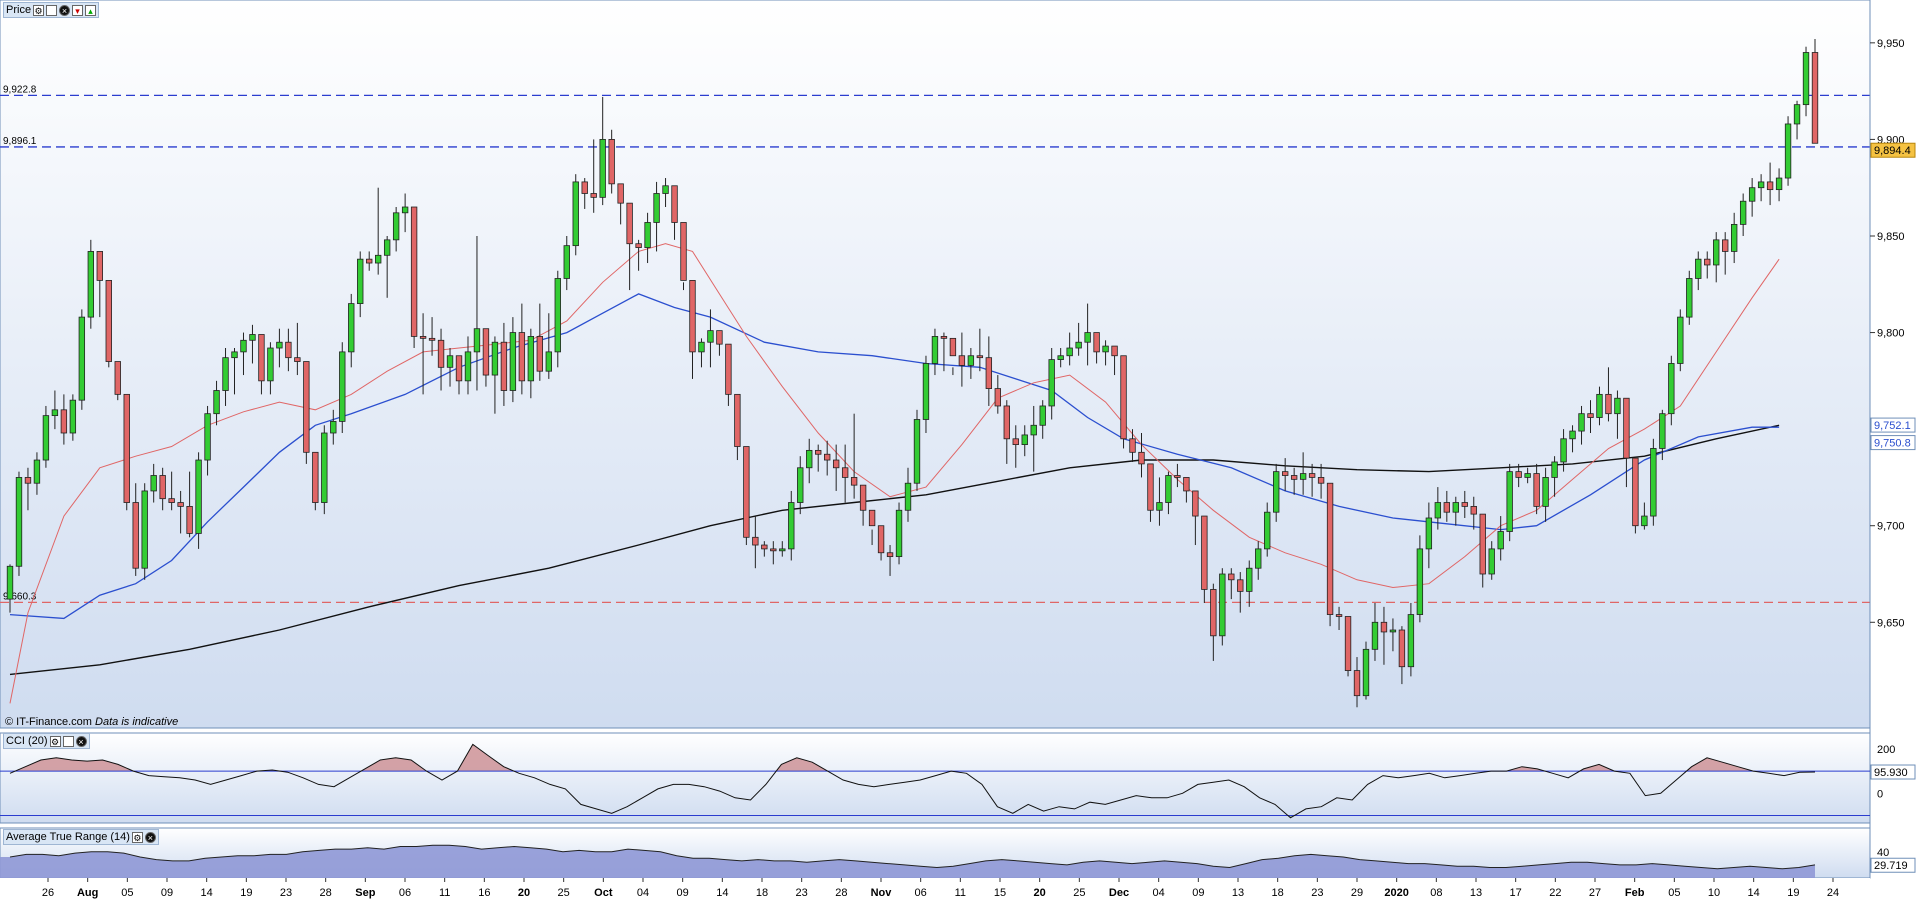 The image size is (1917, 903). What do you see at coordinates (1893, 296) in the screenshot?
I see `price-right-labels: 9,894.4 9,752.1 9,750.8` at bounding box center [1893, 296].